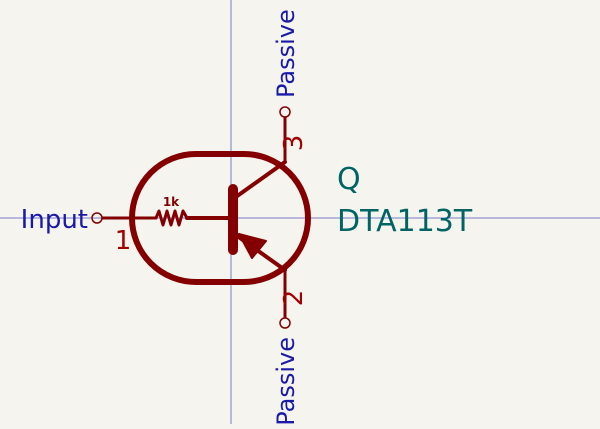  Describe the element at coordinates (252, 246) in the screenshot. I see `emitter-arrow-icon` at that location.